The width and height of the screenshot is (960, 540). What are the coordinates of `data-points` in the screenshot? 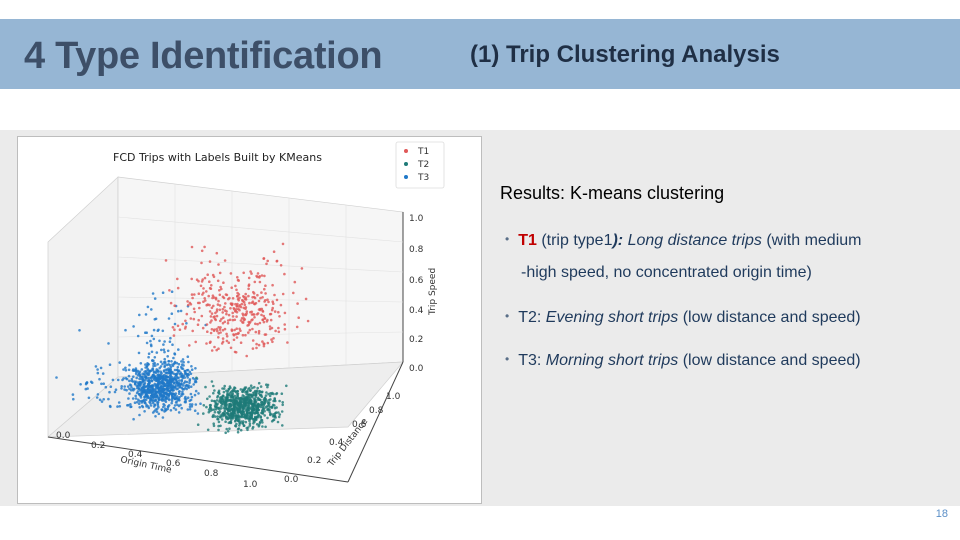 It's located at (182, 338).